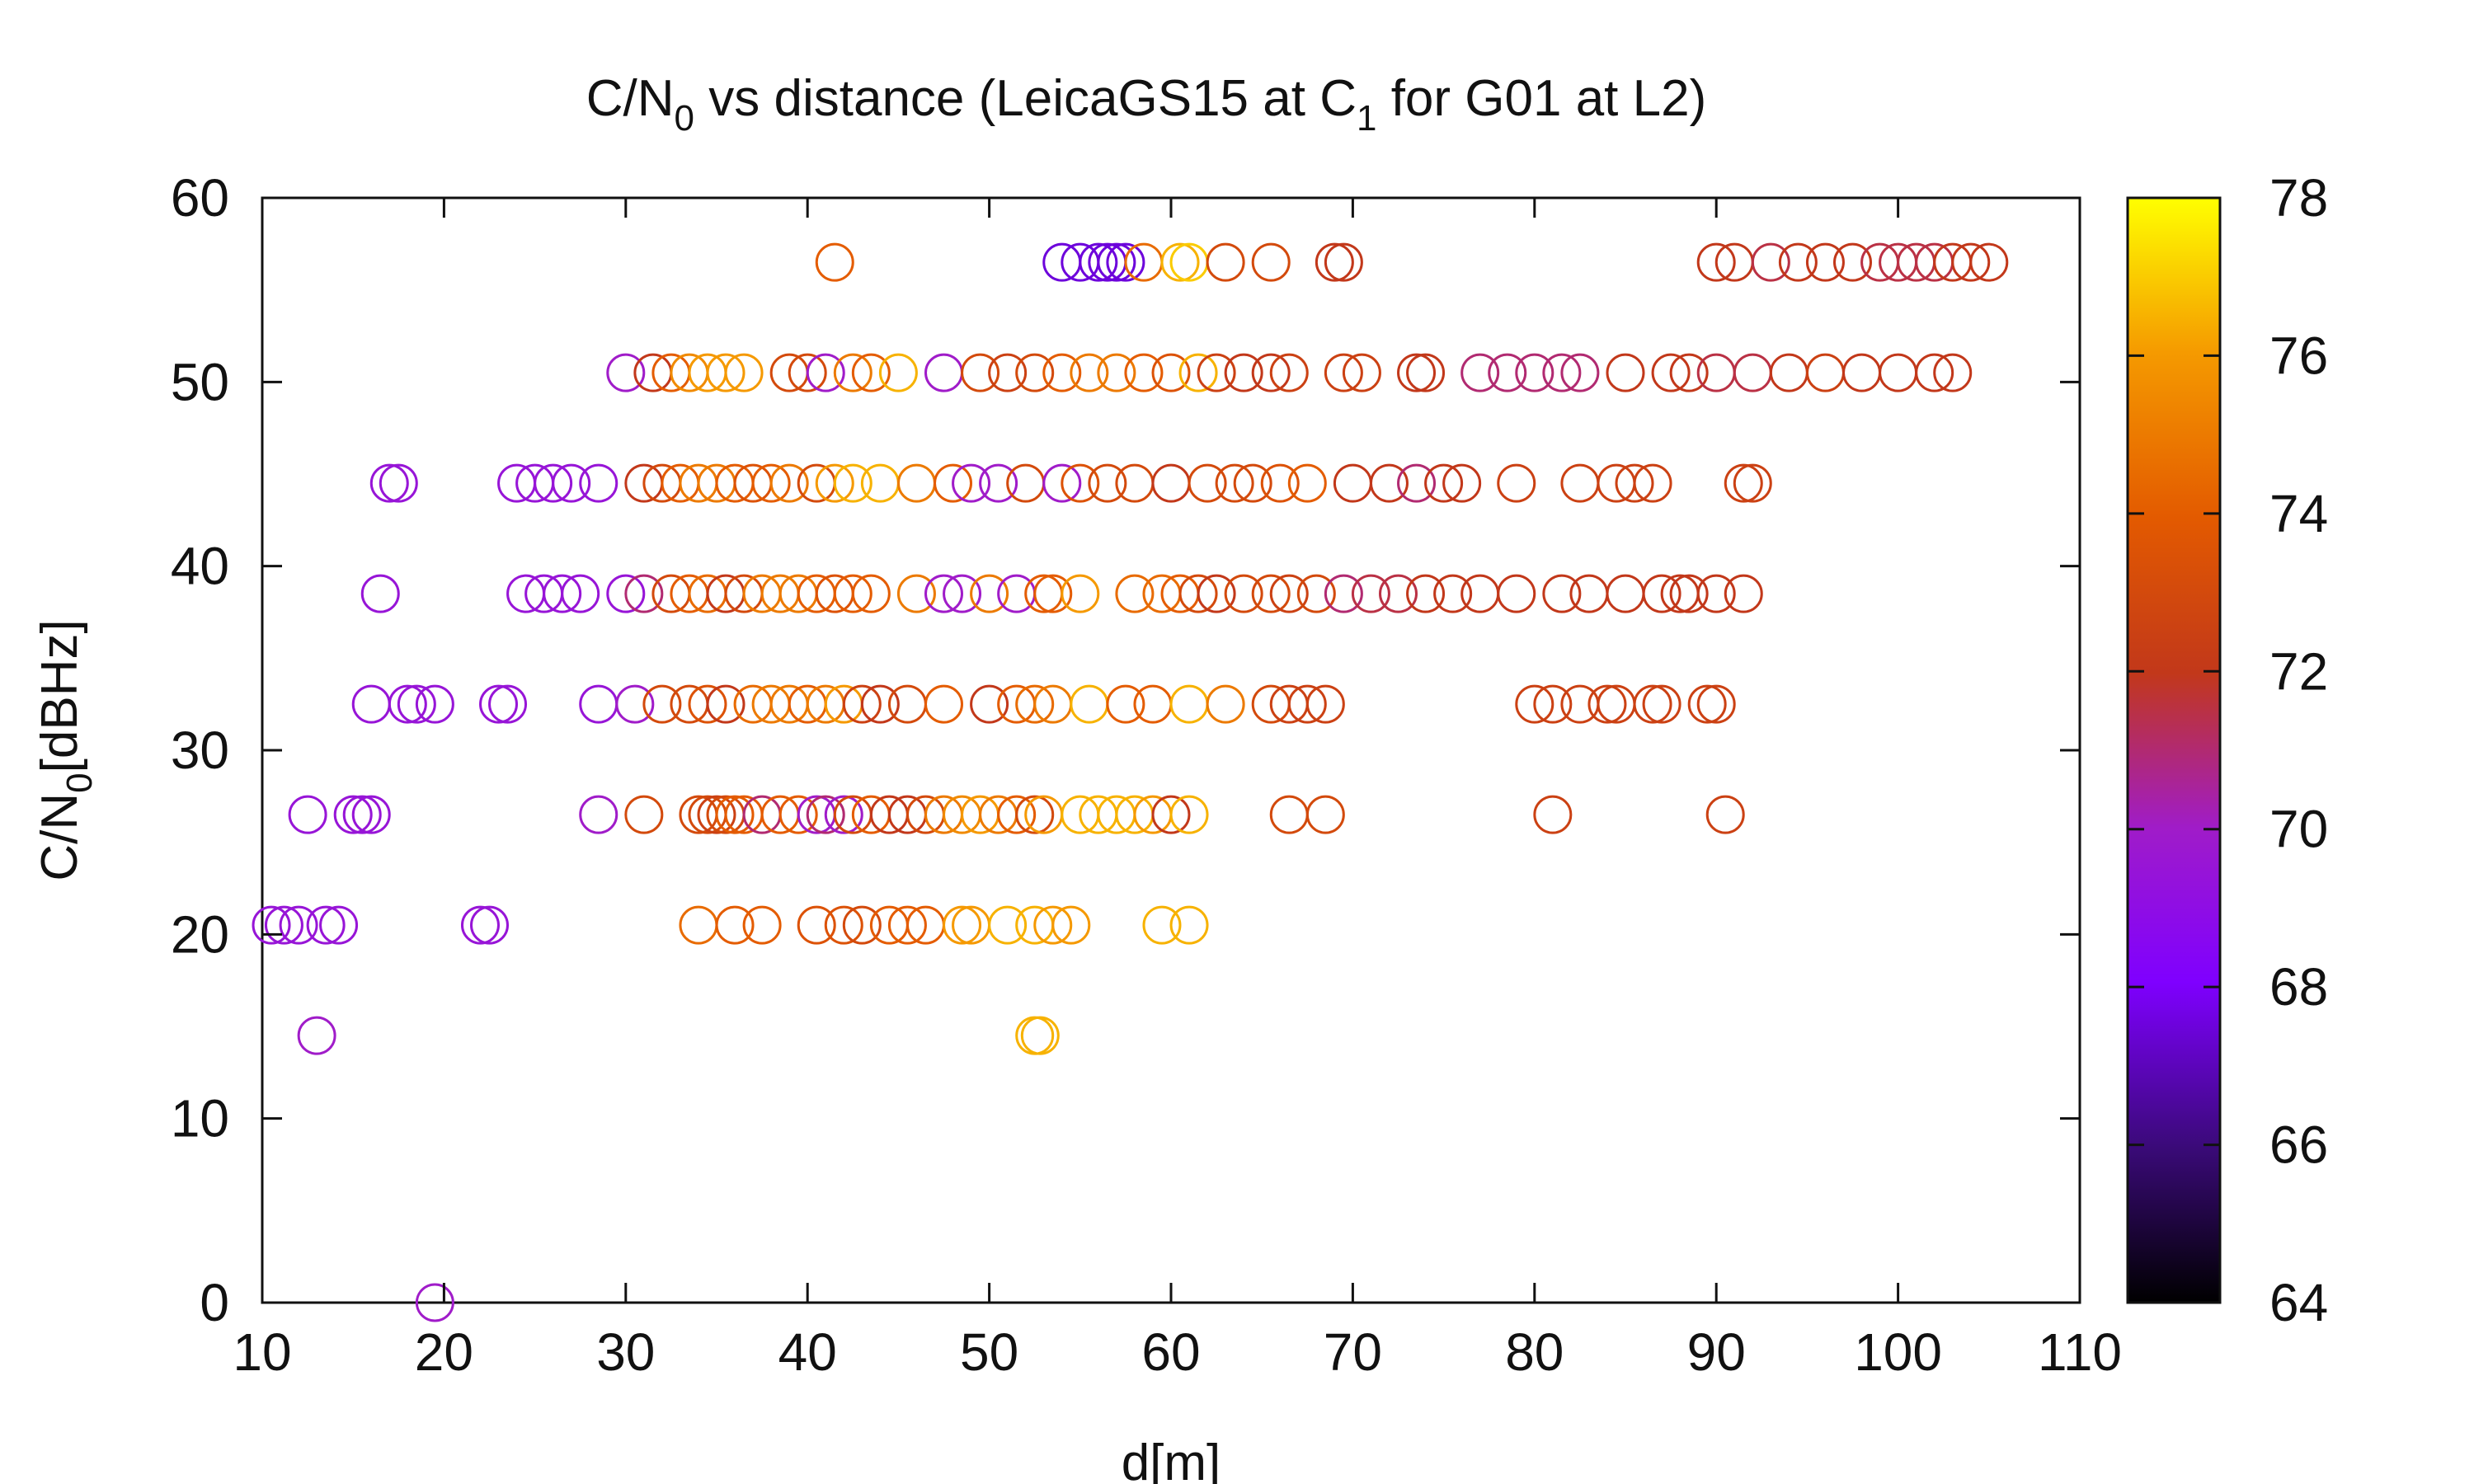  What do you see at coordinates (65, 750) in the screenshot?
I see `svg-text: C/N0[dBHz]` at bounding box center [65, 750].